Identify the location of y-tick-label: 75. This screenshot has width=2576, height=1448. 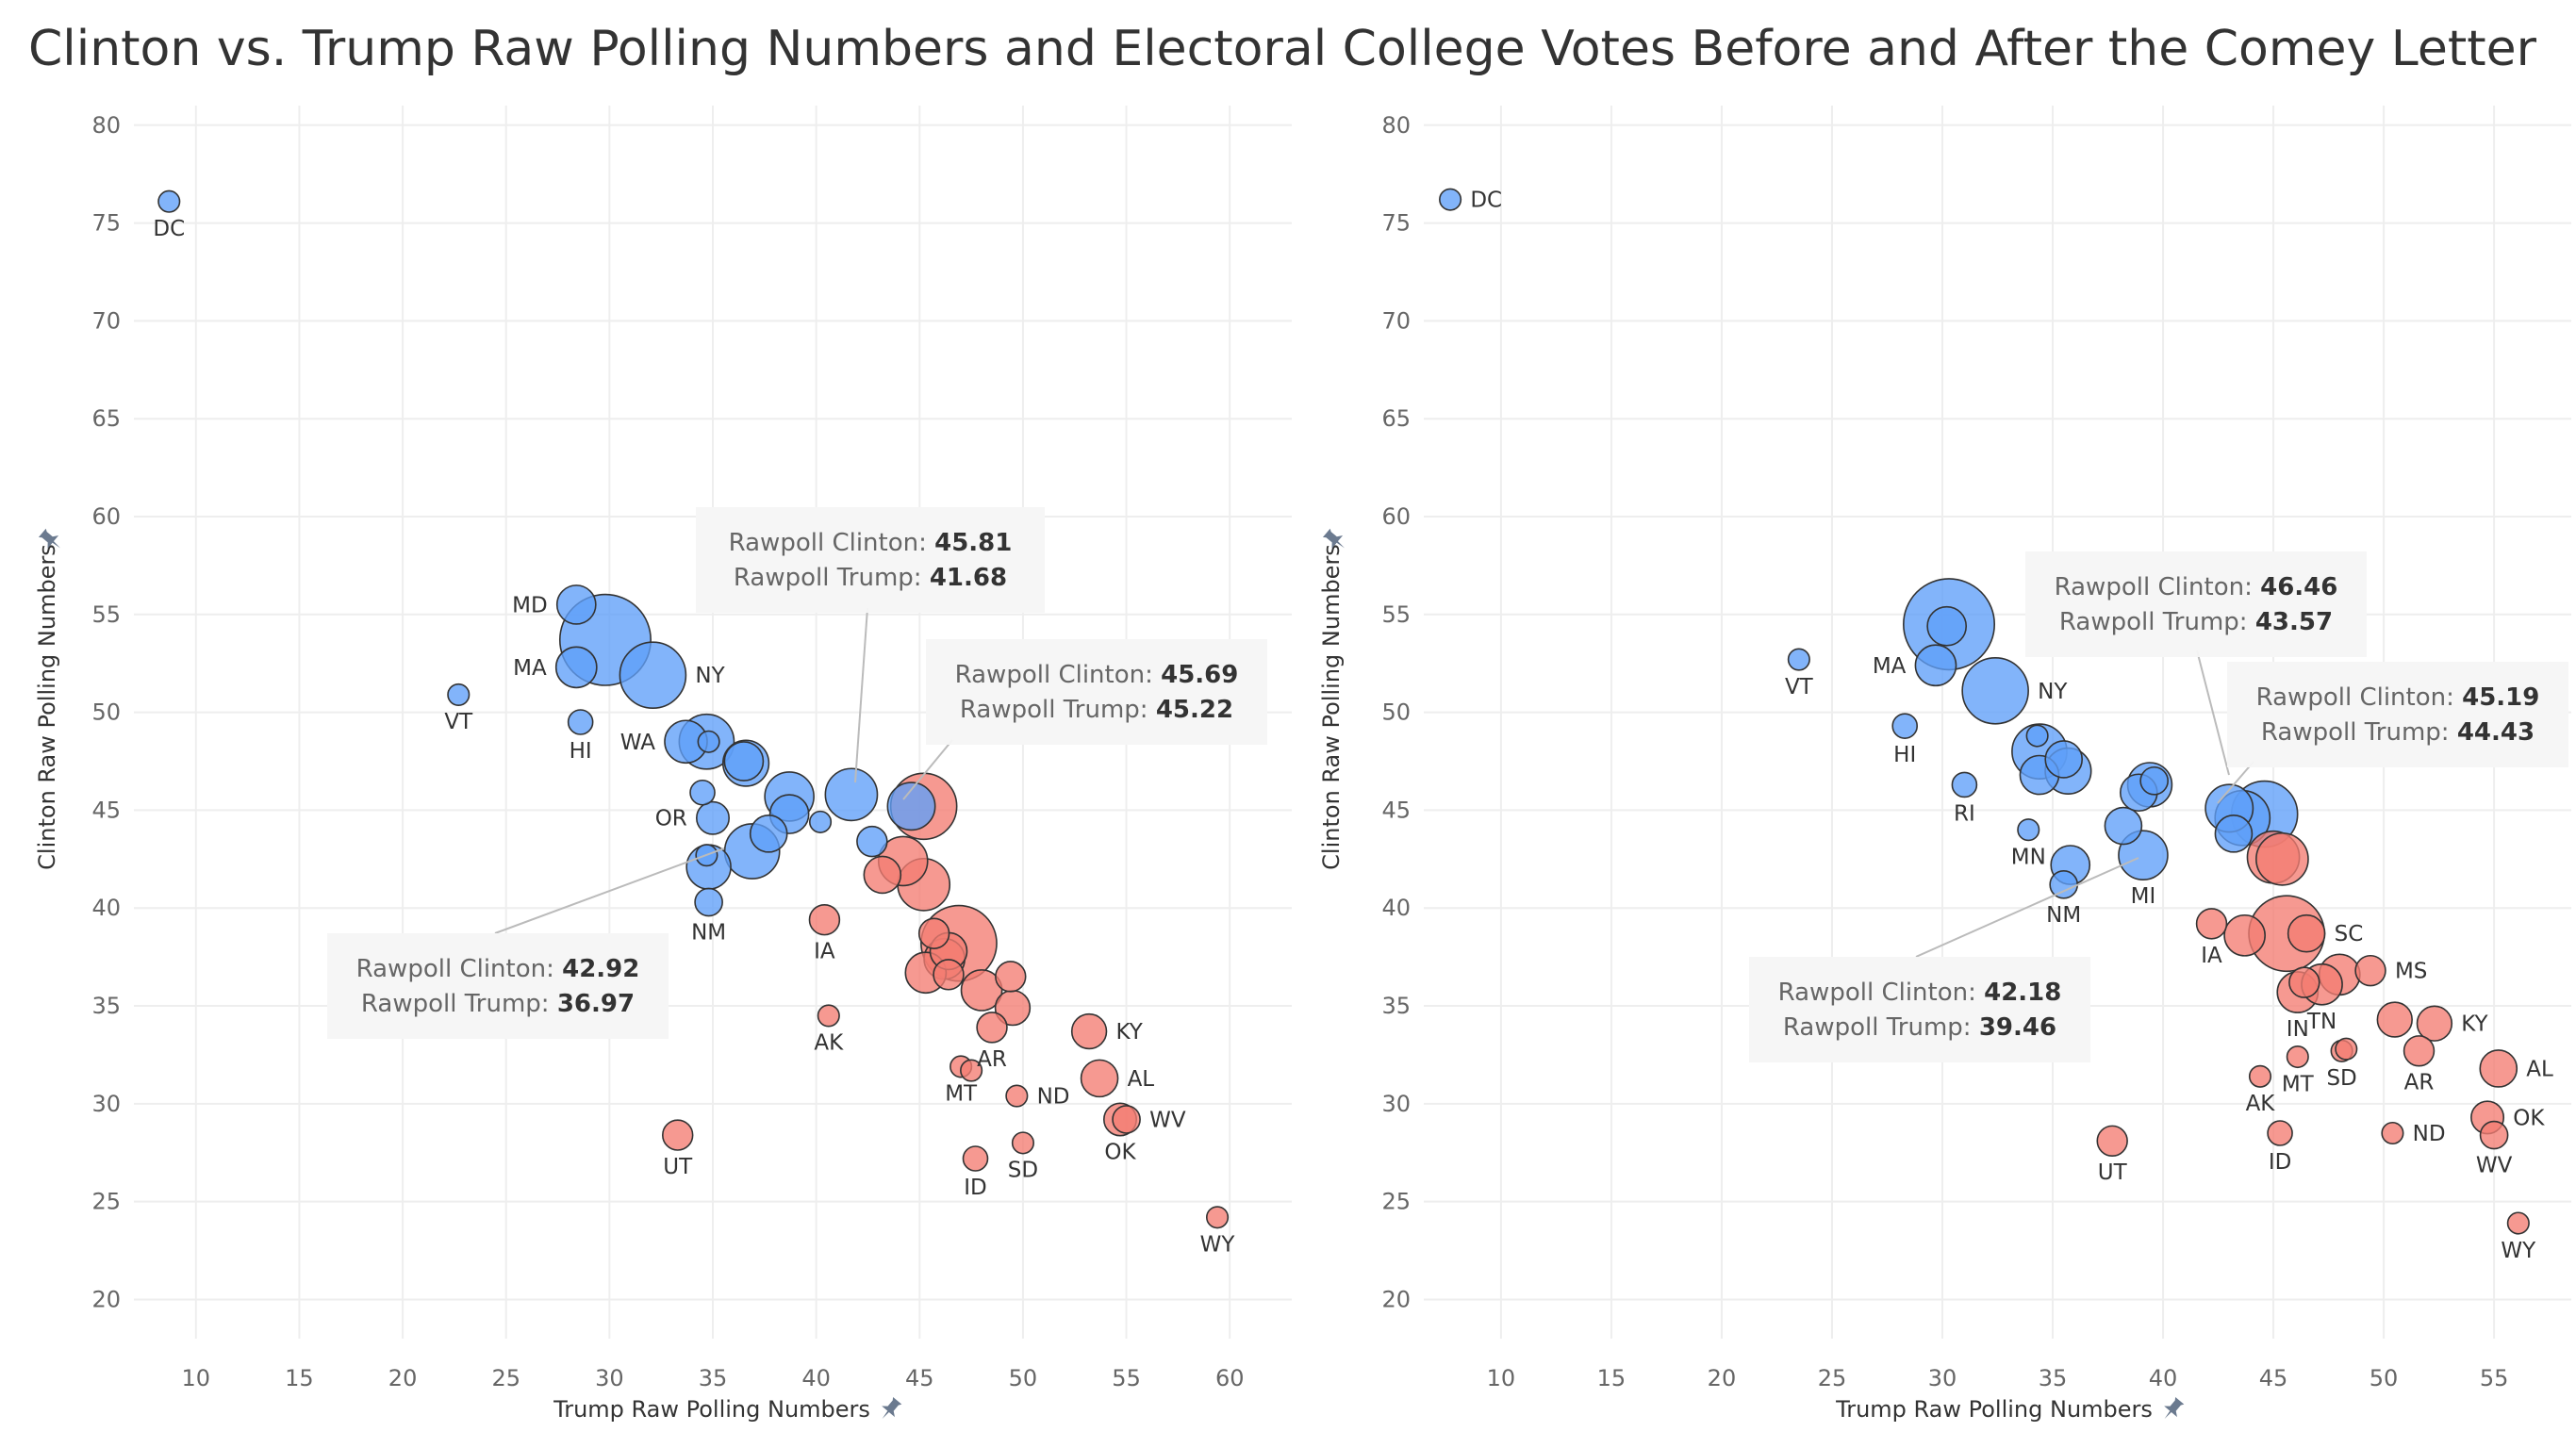
(1396, 223).